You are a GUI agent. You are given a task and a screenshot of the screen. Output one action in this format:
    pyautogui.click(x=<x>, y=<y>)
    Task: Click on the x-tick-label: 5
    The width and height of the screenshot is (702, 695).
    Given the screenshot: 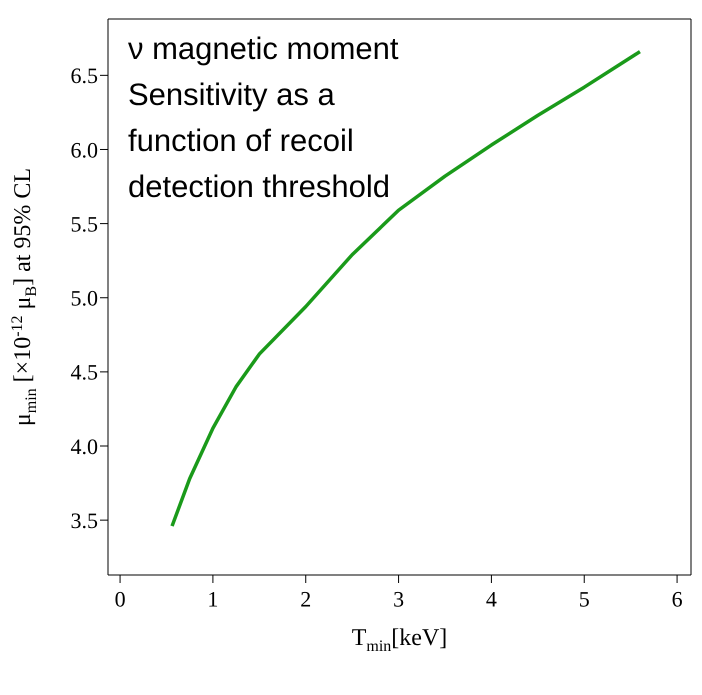 What is the action you would take?
    pyautogui.click(x=584, y=599)
    